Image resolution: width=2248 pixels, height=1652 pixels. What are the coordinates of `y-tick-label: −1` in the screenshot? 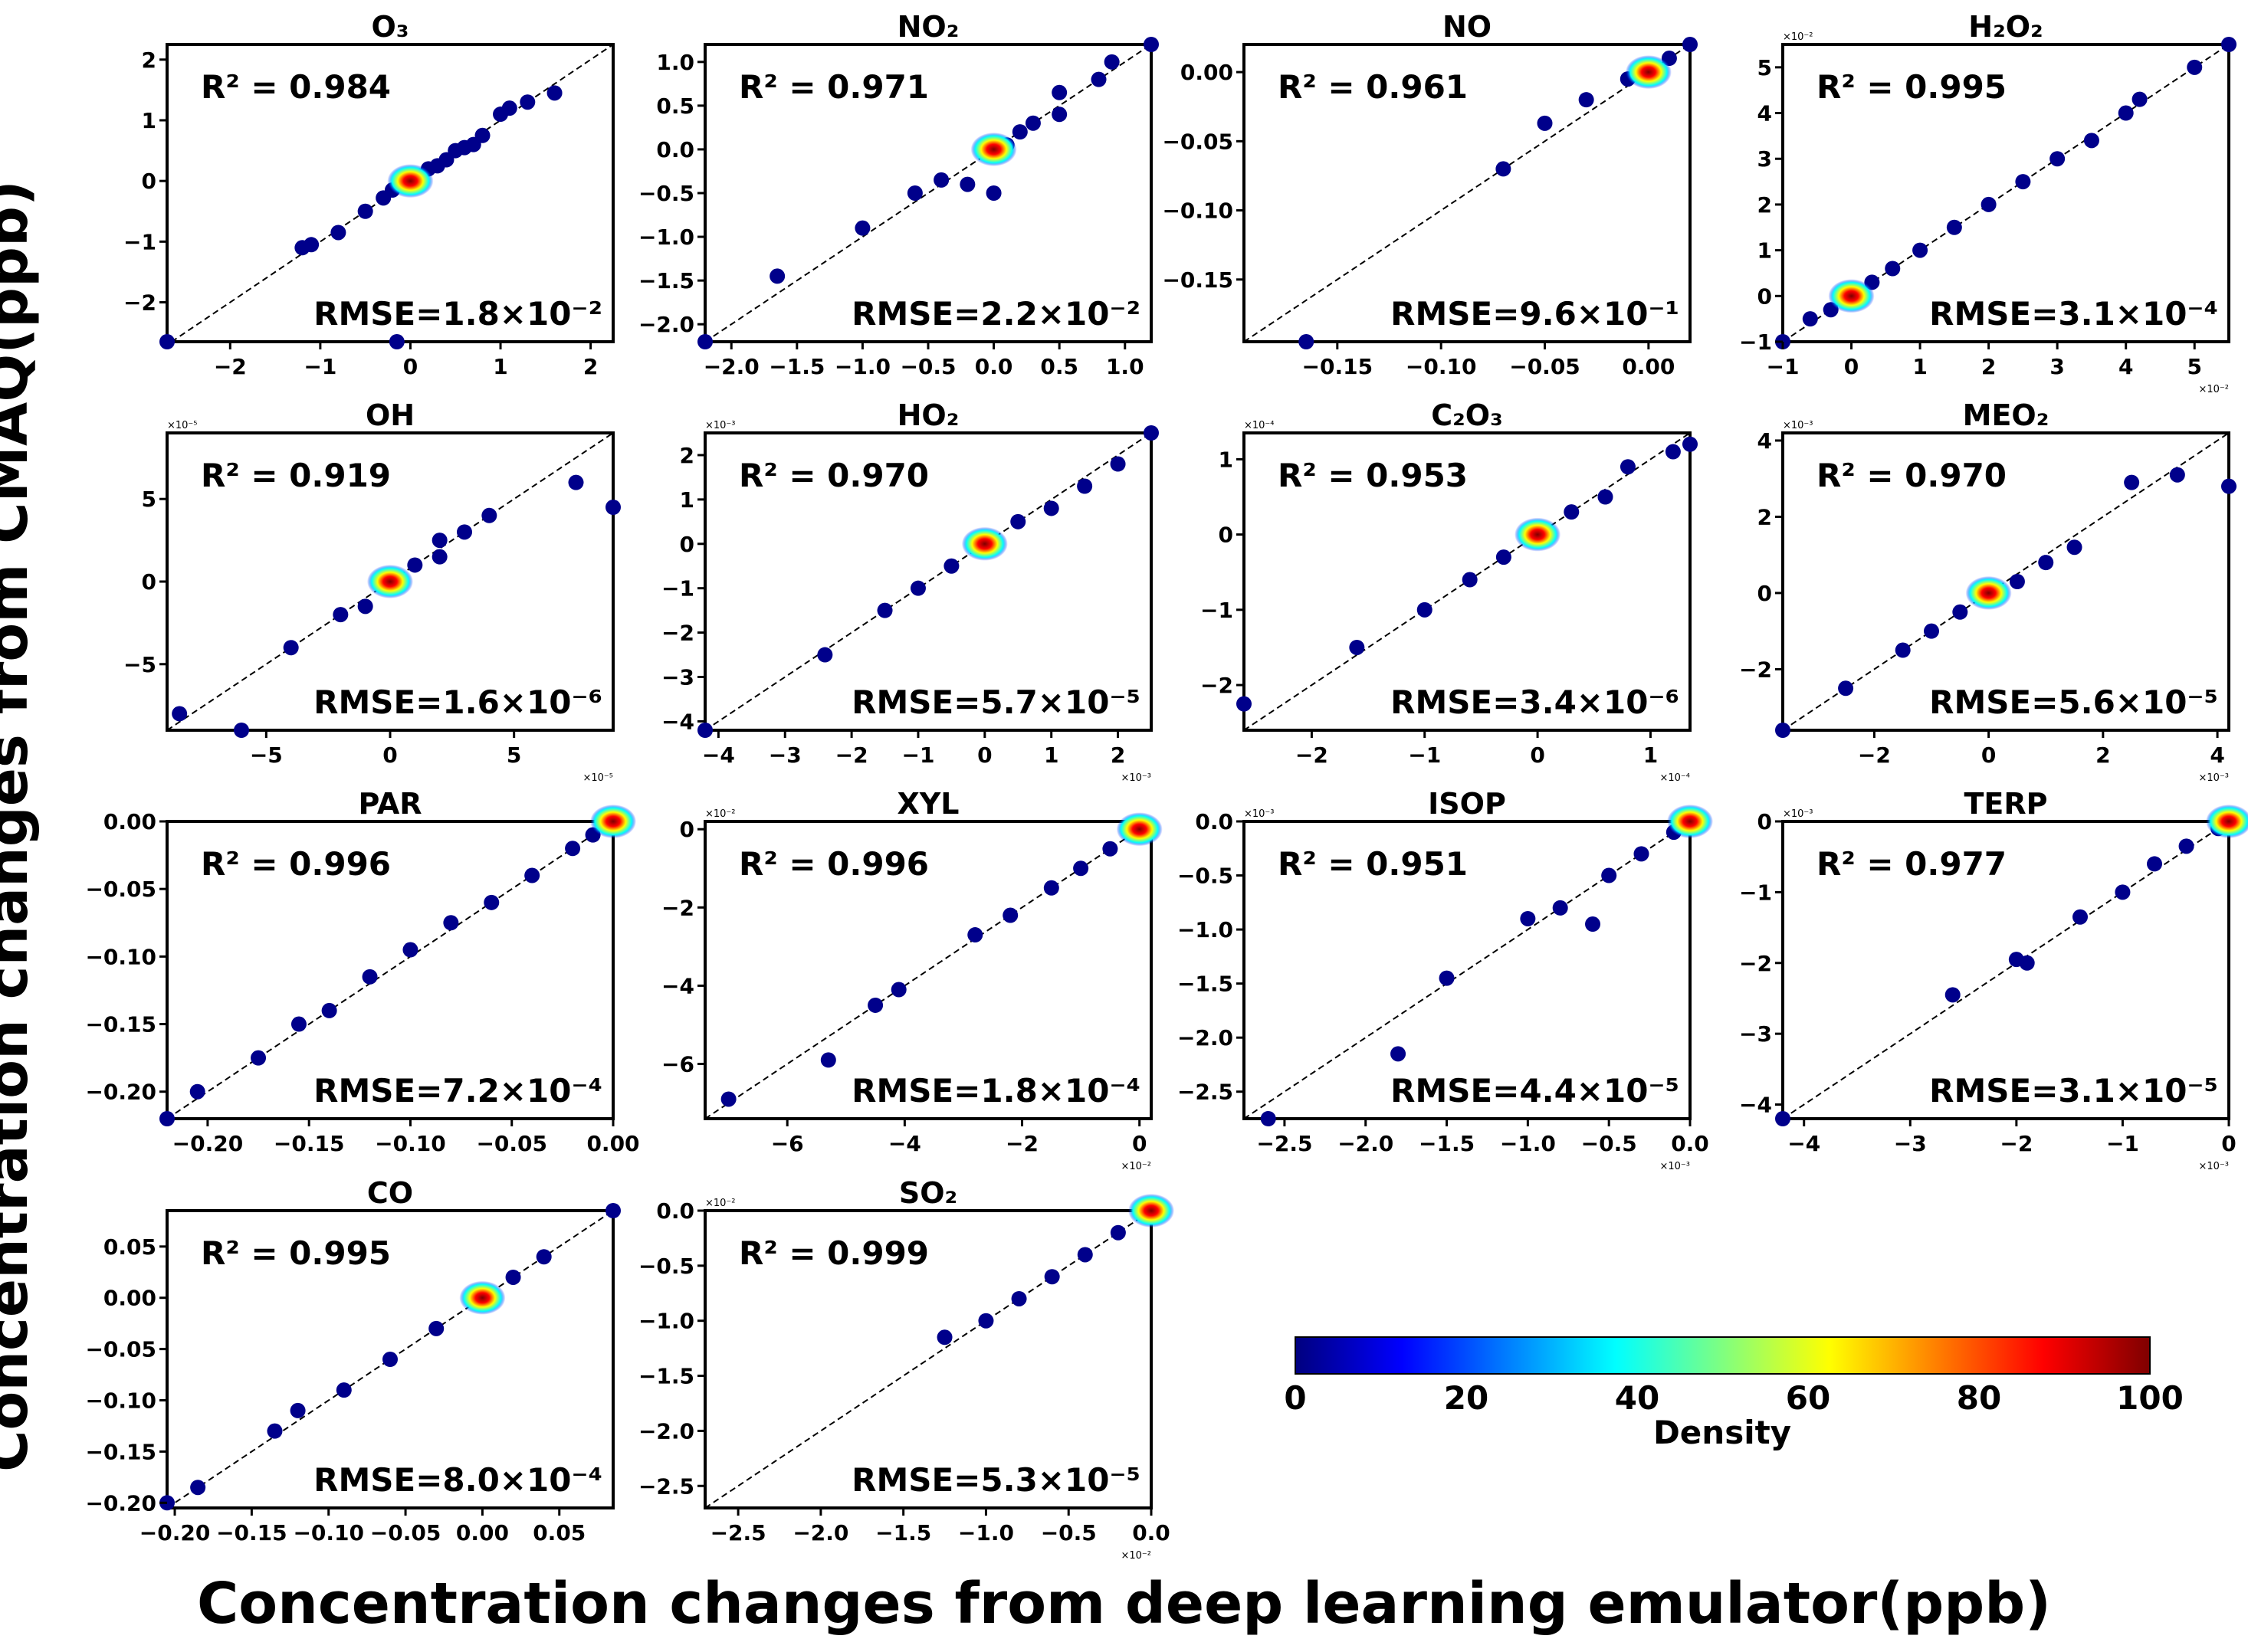 It's located at (1216, 611).